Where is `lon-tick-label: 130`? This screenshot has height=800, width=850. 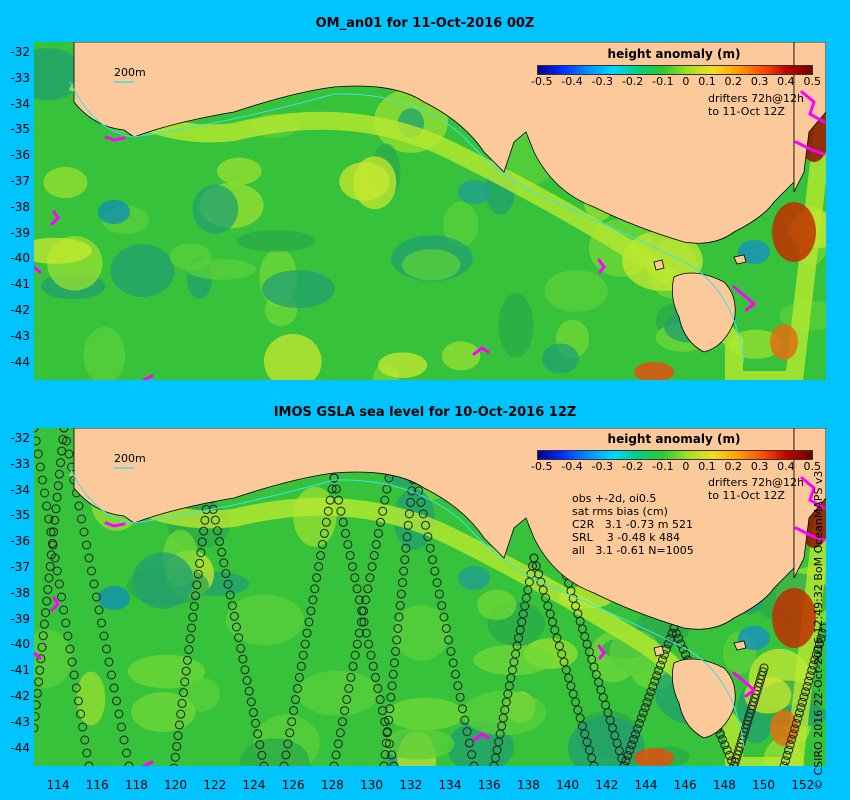
lon-tick-label: 130 is located at coordinates (372, 785).